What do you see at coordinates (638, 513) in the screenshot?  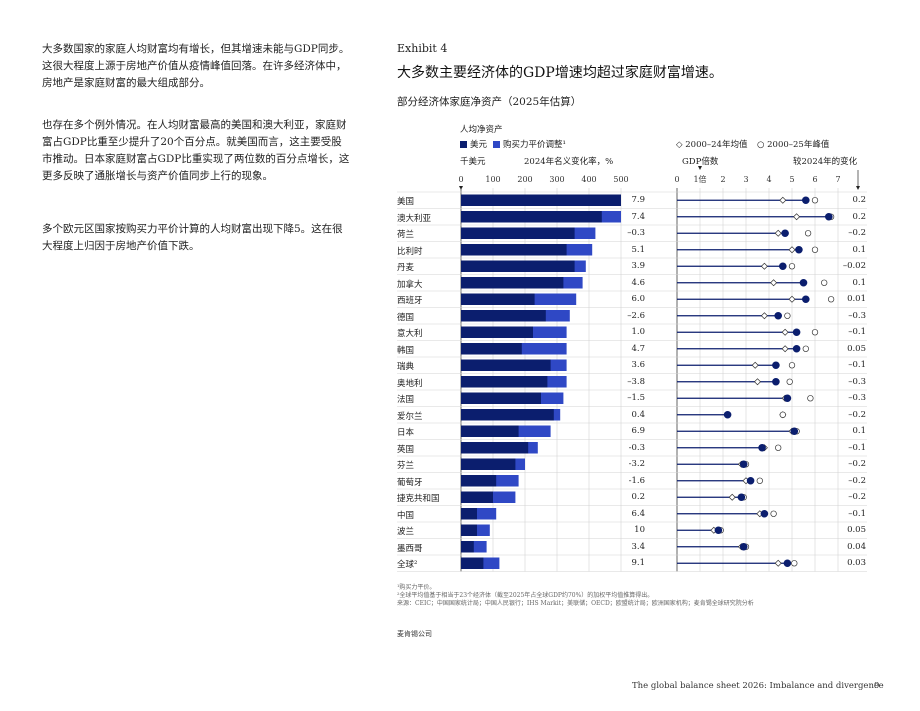 I see `nominal-change-value: 6.4` at bounding box center [638, 513].